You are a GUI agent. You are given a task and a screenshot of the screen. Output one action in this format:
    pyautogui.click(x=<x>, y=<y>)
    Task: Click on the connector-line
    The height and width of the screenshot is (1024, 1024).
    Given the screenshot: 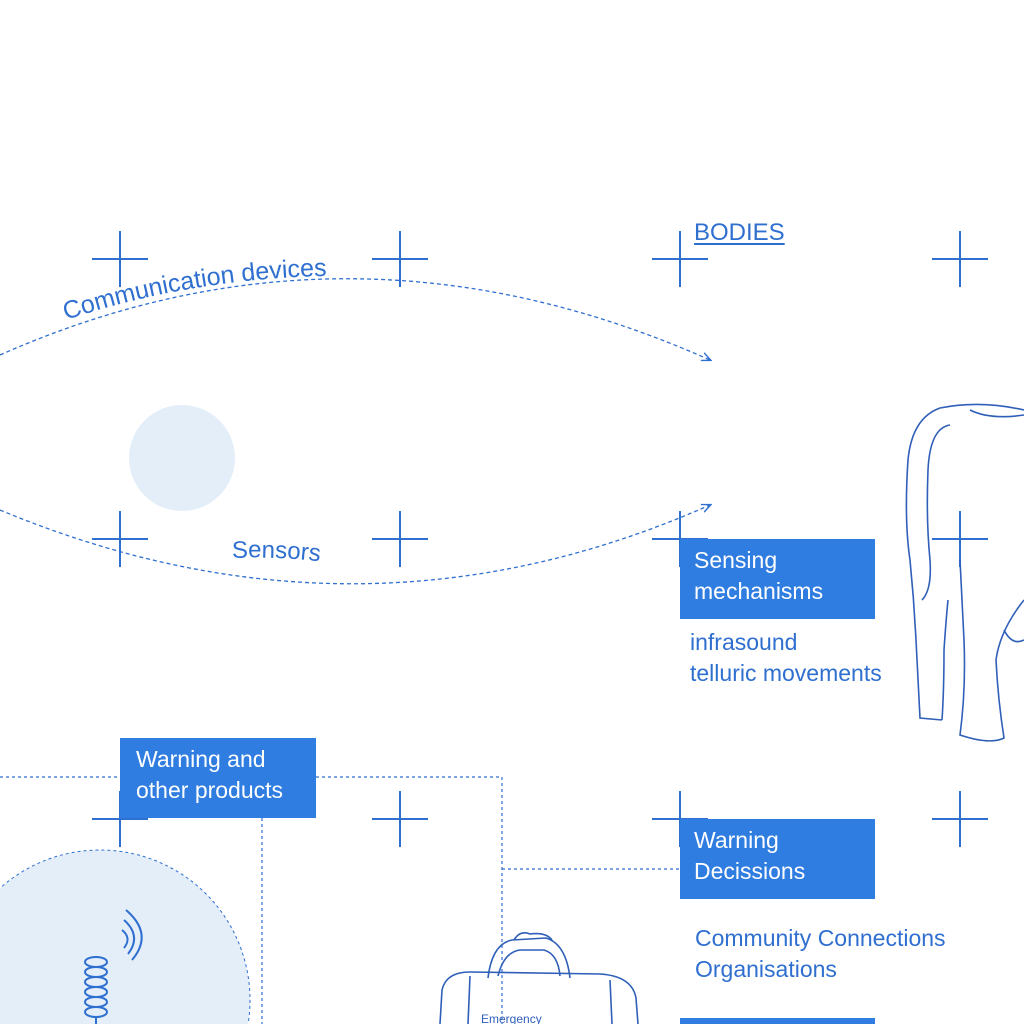 What is the action you would take?
    pyautogui.click(x=409, y=900)
    